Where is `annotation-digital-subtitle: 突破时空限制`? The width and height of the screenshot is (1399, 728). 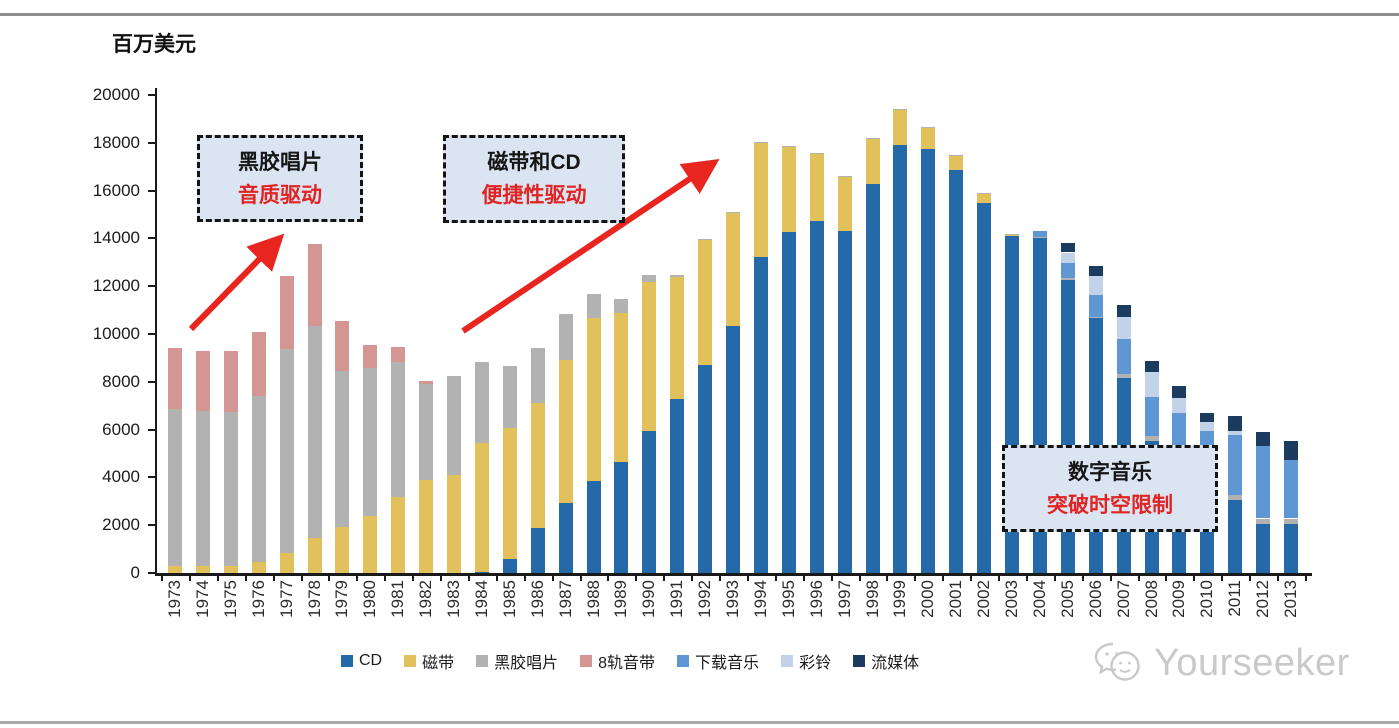
annotation-digital-subtitle: 突破时空限制 is located at coordinates (1110, 505).